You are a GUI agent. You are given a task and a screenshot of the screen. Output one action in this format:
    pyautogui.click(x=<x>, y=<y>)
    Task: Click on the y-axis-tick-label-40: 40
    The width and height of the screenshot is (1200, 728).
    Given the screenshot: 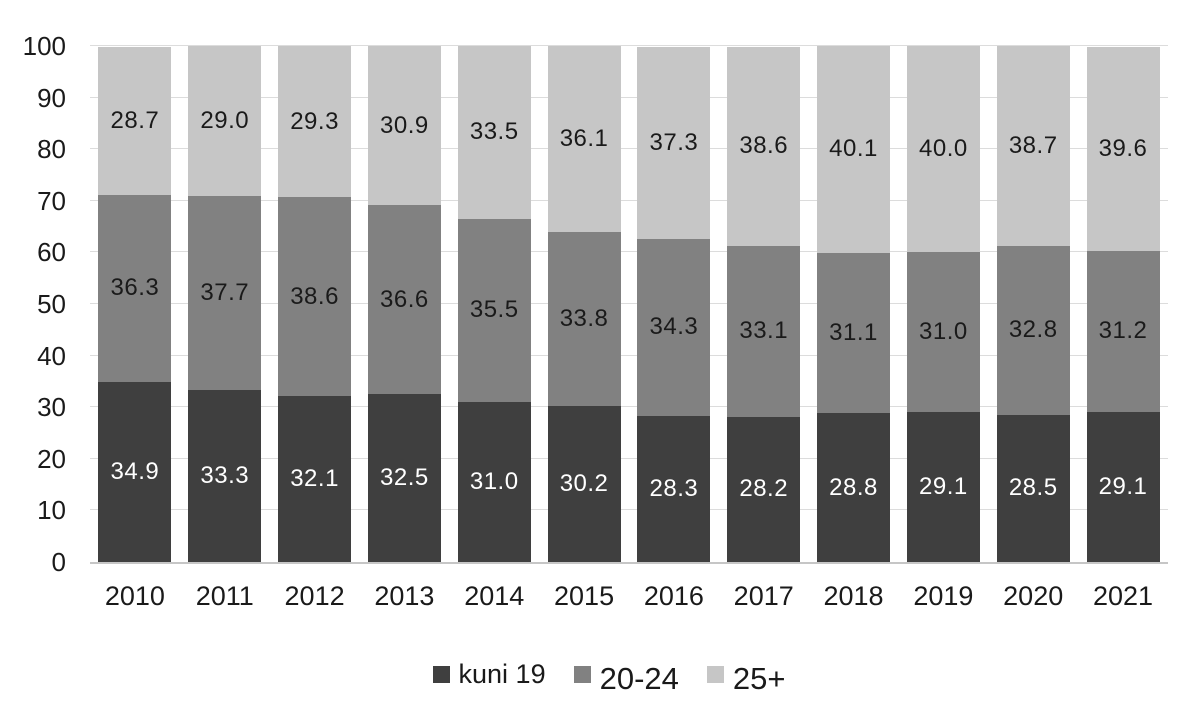 What is the action you would take?
    pyautogui.click(x=51, y=355)
    